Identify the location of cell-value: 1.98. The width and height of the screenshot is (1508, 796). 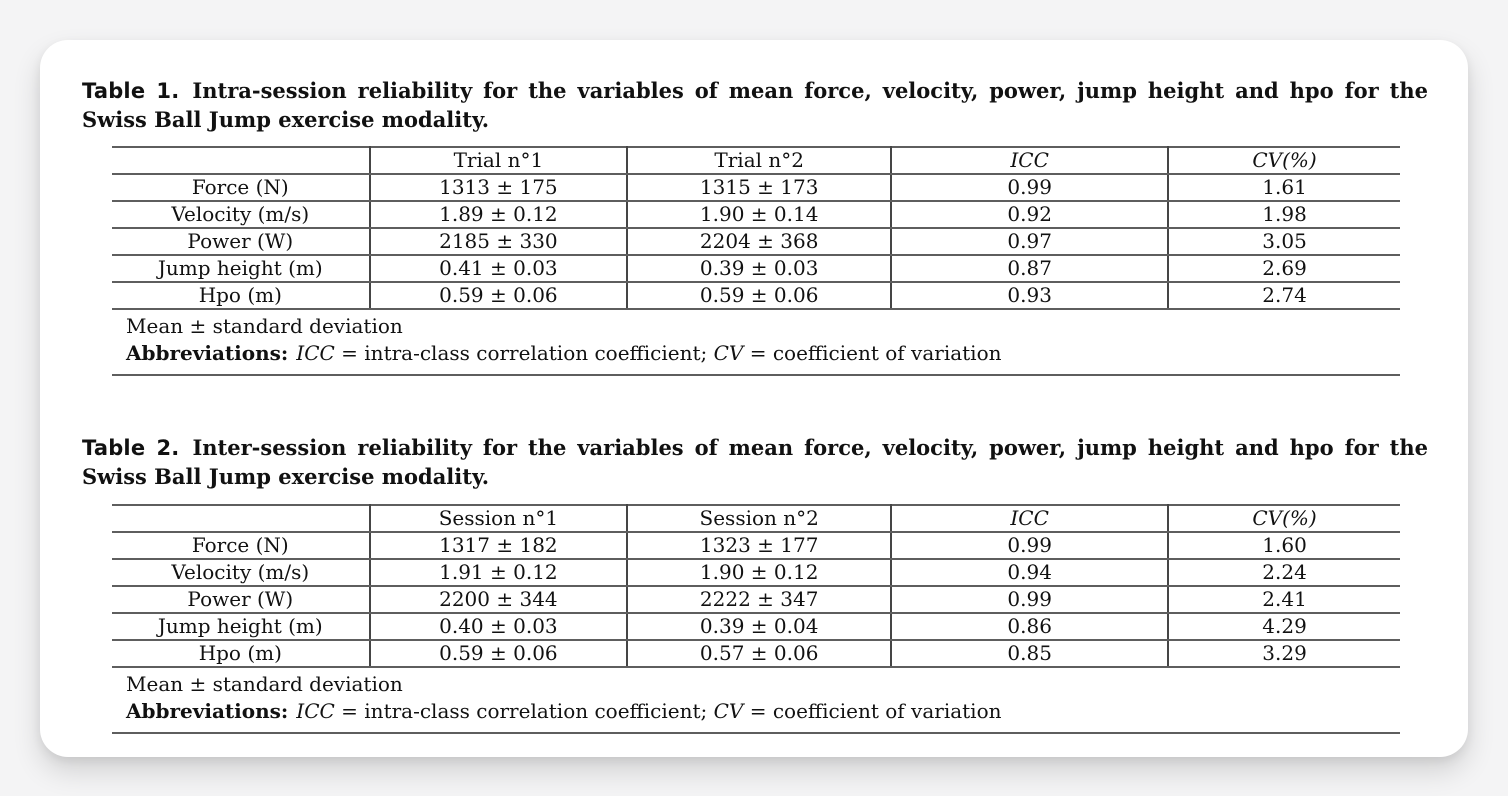
(1283, 215).